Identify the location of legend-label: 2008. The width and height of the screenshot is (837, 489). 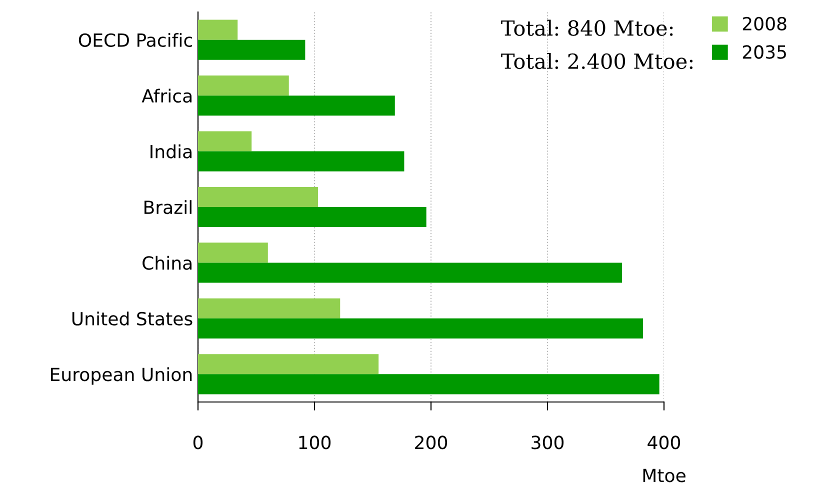
(764, 23).